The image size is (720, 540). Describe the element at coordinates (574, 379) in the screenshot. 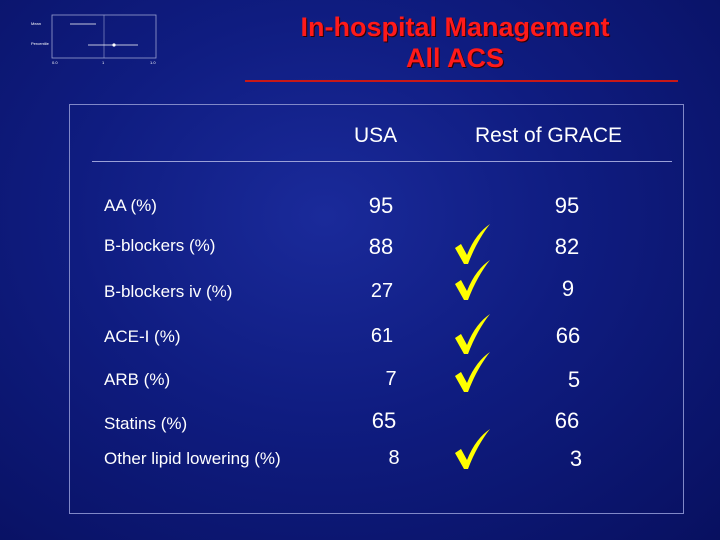

I see `rest-value: 5` at that location.